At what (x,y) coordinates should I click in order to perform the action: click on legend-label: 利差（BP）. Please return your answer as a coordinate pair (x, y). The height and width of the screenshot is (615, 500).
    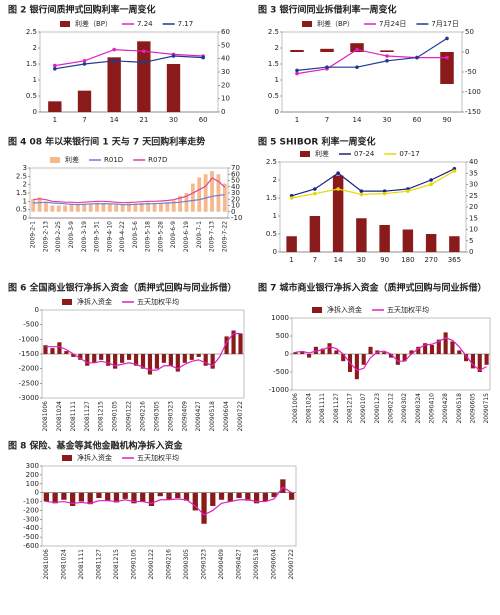
    Looking at the image, I should click on (93, 23).